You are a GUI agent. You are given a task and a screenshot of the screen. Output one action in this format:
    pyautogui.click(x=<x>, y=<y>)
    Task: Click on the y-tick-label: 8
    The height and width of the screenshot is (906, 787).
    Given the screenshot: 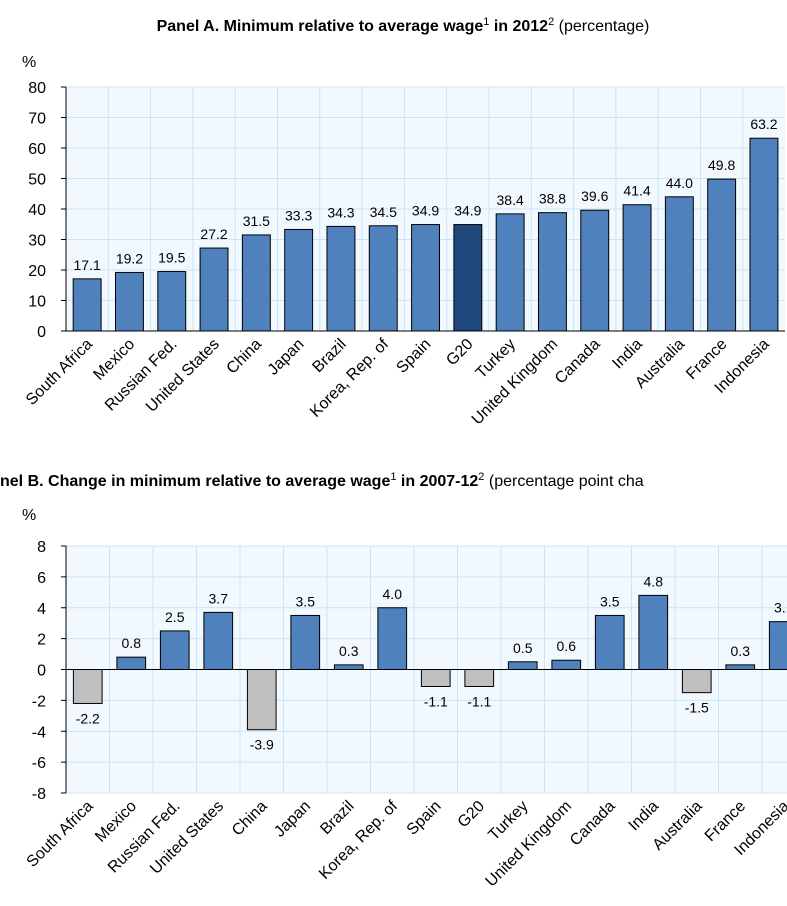 What is the action you would take?
    pyautogui.click(x=41, y=547)
    